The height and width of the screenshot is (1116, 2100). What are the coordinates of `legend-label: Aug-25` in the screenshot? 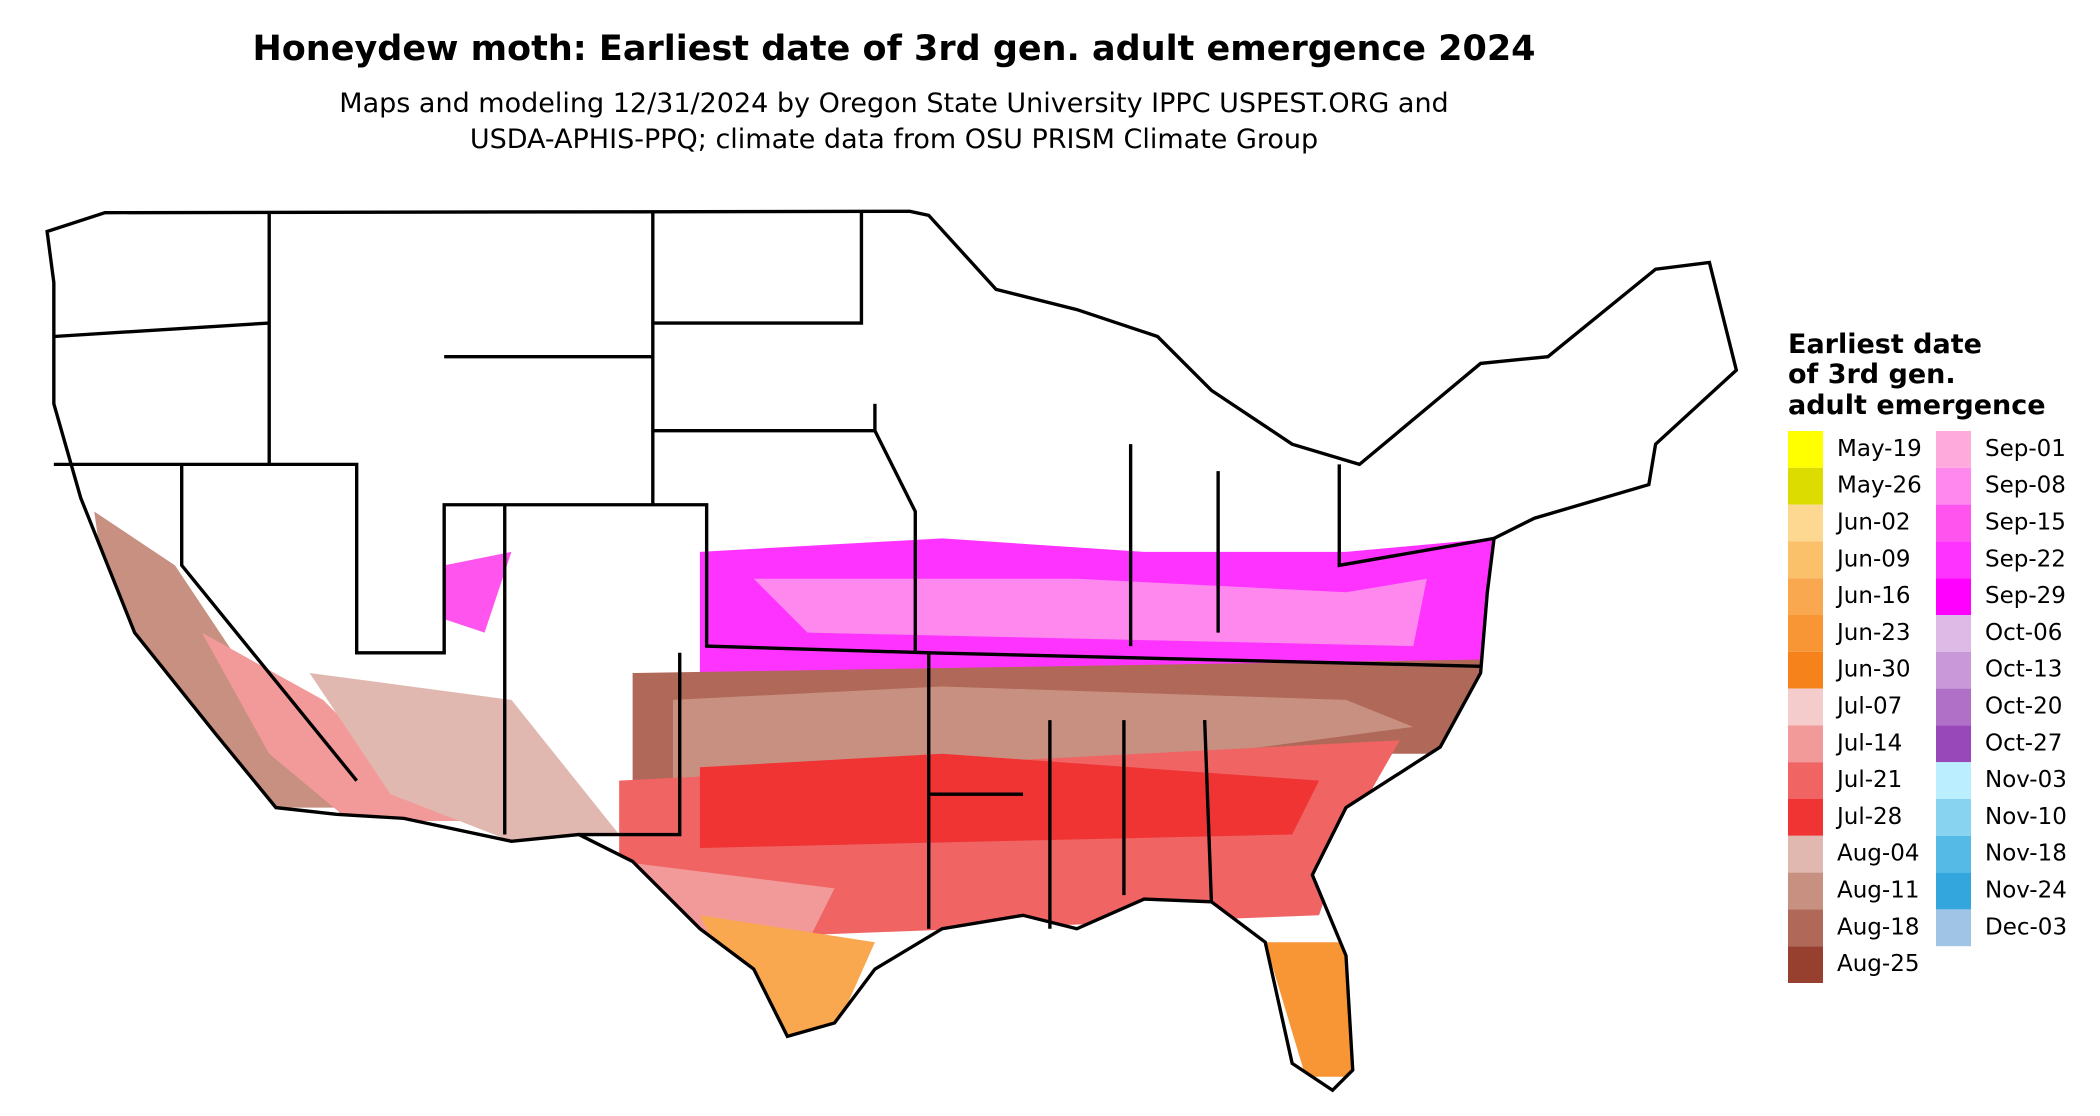 It's located at (1878, 964).